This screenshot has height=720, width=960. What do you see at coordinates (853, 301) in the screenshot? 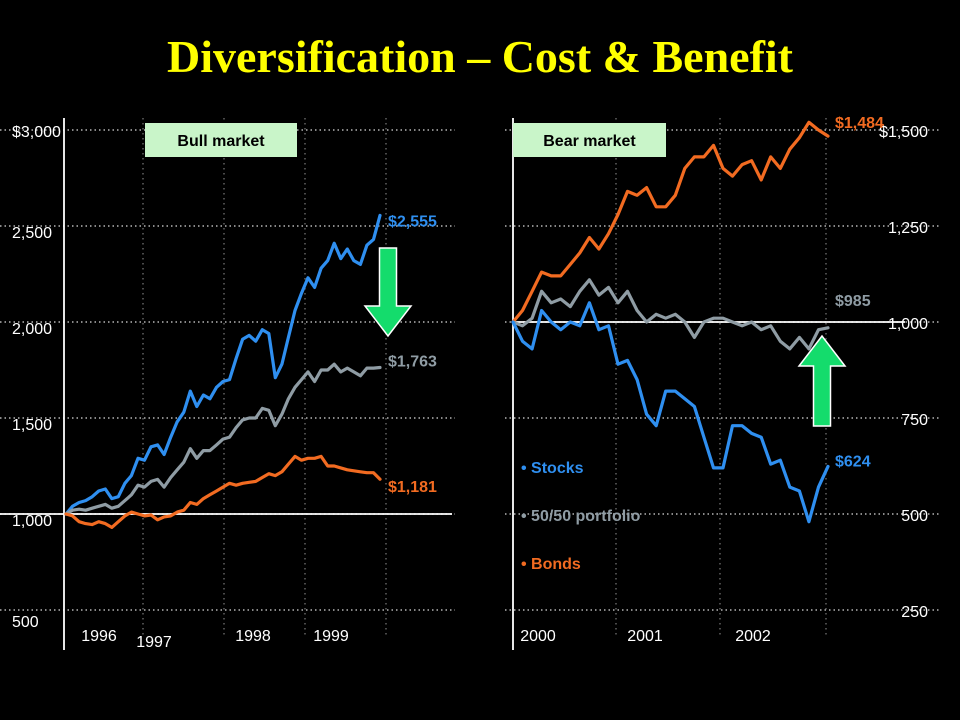
I see `end-value-label-portfolio: $985` at bounding box center [853, 301].